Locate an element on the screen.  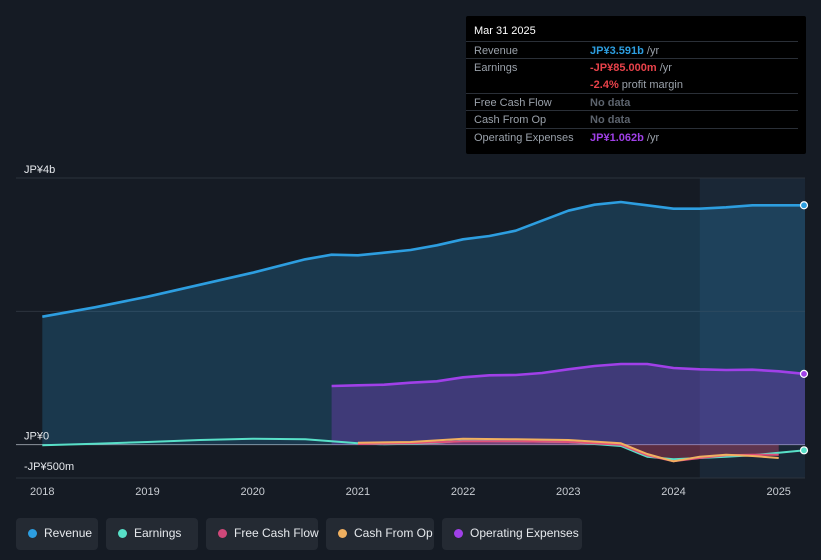
legend-item-cash-from-op: Cash From Op is located at coordinates (380, 534).